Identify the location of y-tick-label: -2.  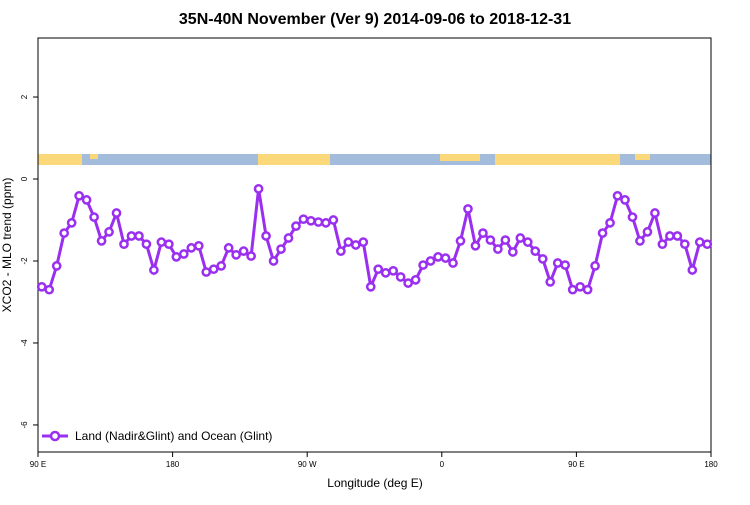
(24, 261).